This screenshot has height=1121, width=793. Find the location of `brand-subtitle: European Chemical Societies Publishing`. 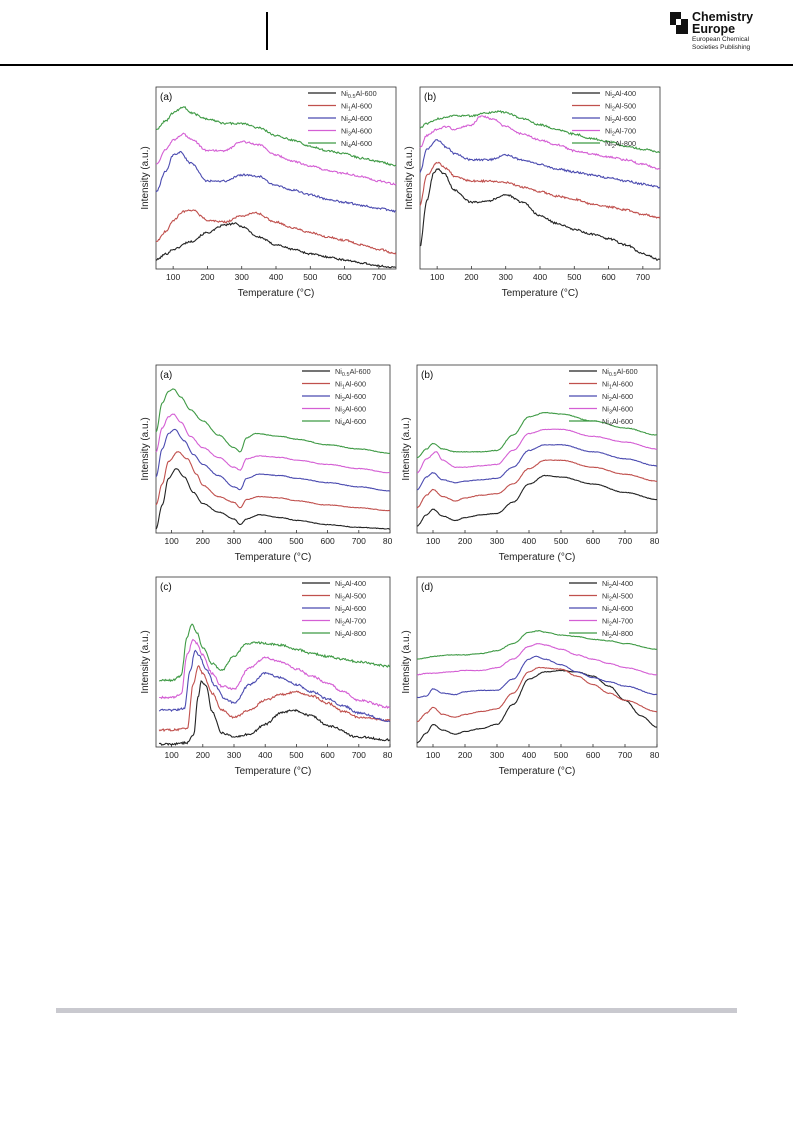

brand-subtitle: European Chemical Societies Publishing is located at coordinates (721, 44).